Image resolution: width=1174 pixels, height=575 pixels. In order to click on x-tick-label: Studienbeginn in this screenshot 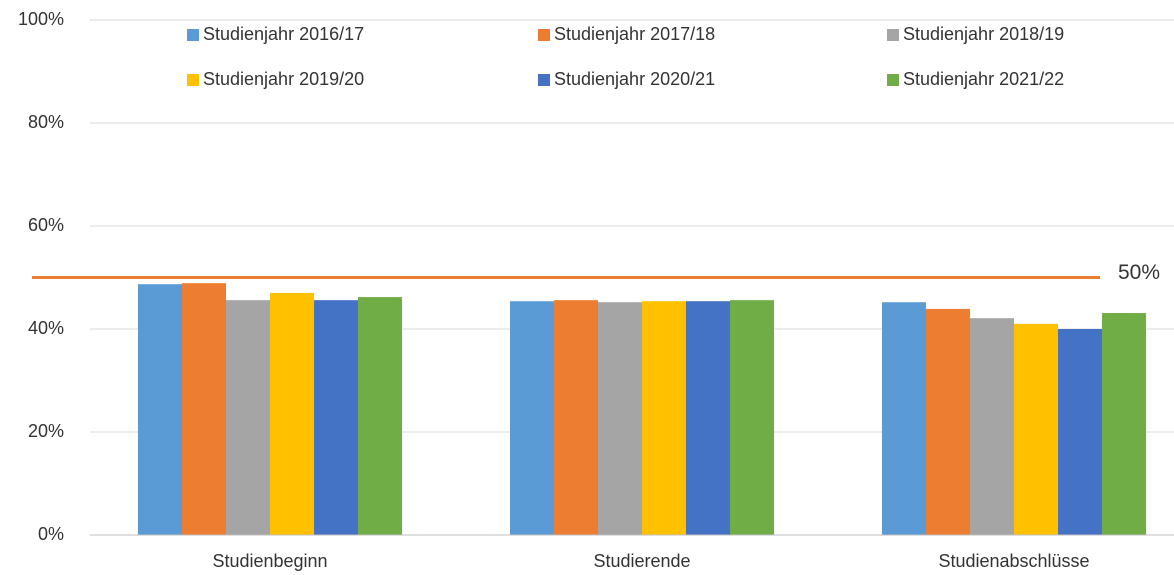, I will do `click(269, 561)`.